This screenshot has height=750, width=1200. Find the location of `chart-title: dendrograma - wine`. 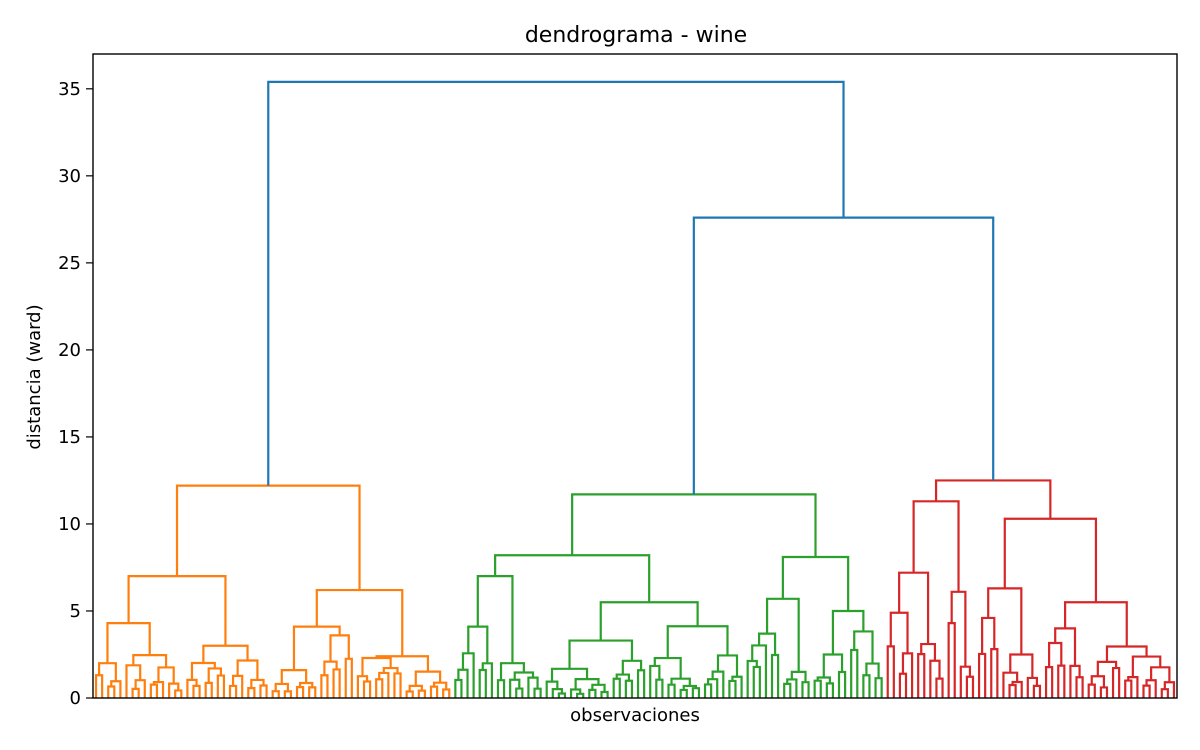

chart-title: dendrograma - wine is located at coordinates (636, 35).